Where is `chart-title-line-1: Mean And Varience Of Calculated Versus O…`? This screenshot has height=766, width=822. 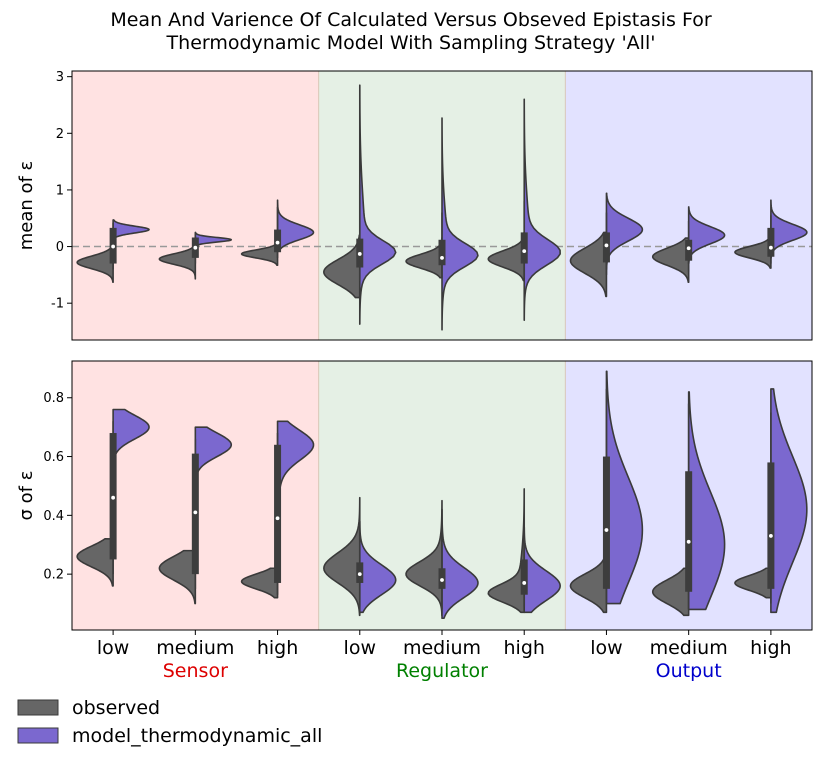
chart-title-line-1: Mean And Varience Of Calculated Versus O… is located at coordinates (410, 20).